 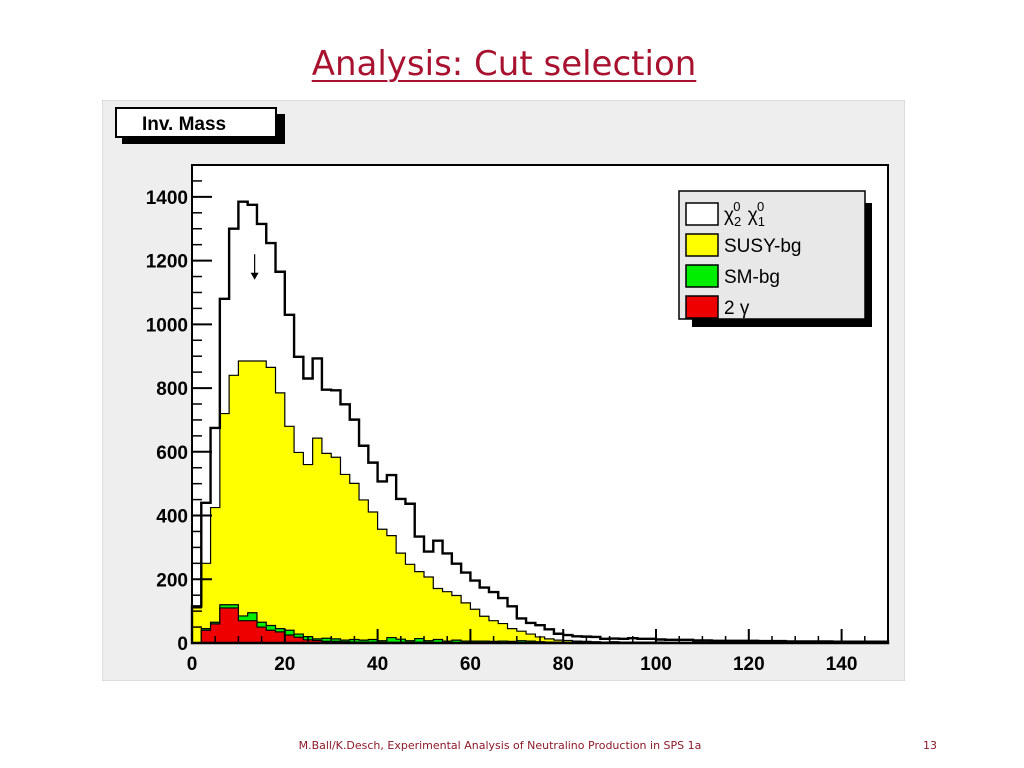 I want to click on y-tick-label: 1400, so click(x=167, y=198).